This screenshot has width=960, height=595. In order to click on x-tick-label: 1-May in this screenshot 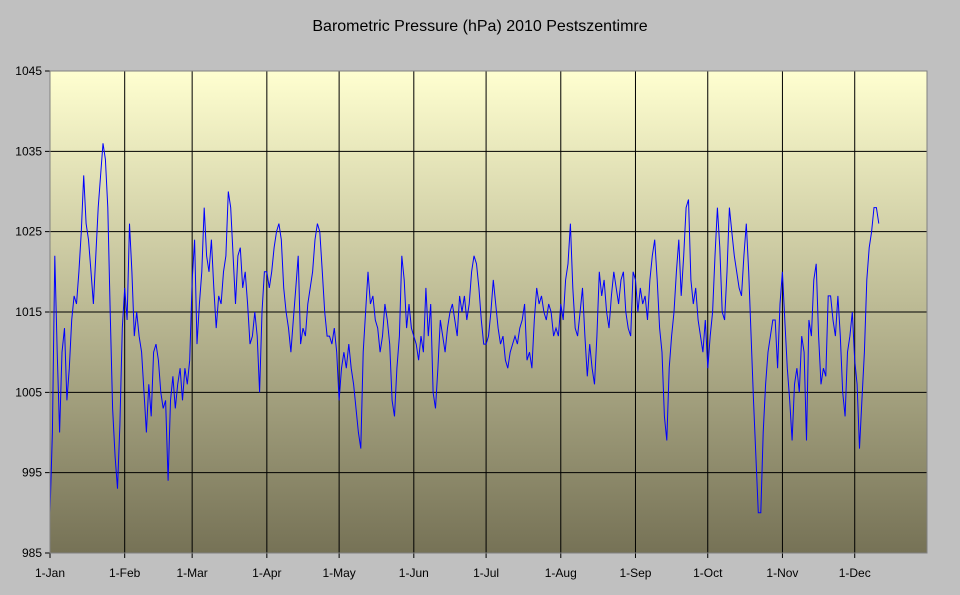, I will do `click(338, 573)`.